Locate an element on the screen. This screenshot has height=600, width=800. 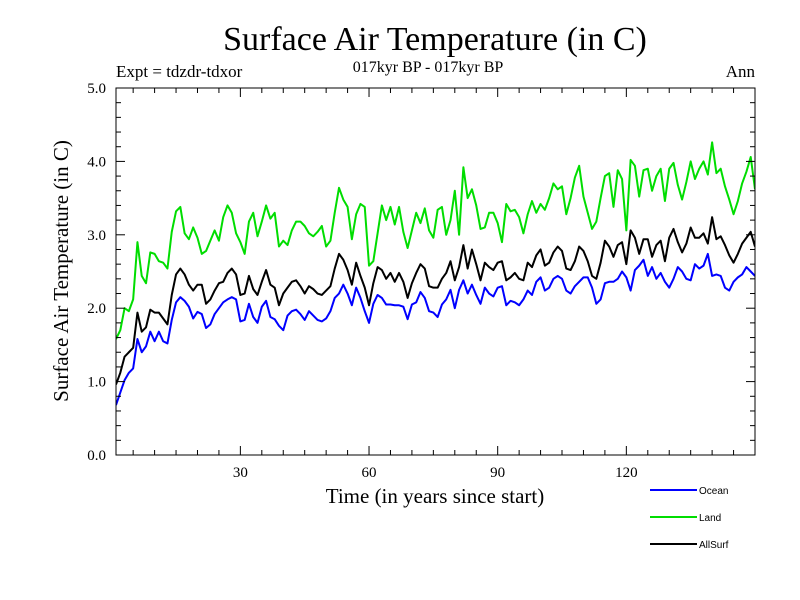
x-axis-label: Time (in years since start) is located at coordinates (435, 496).